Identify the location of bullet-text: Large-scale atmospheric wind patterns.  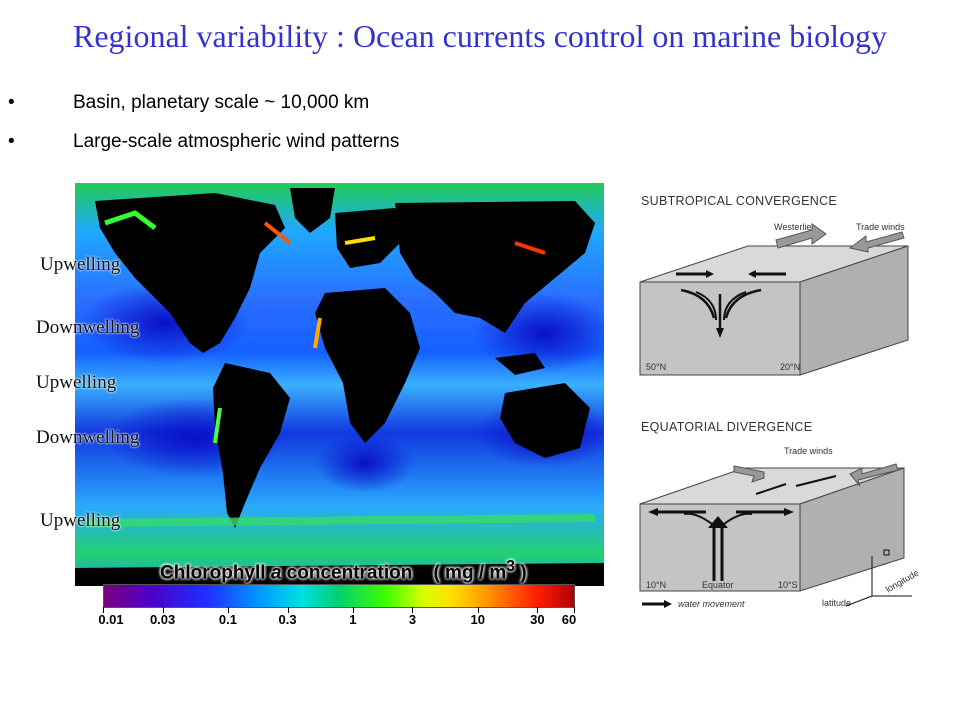
(236, 141).